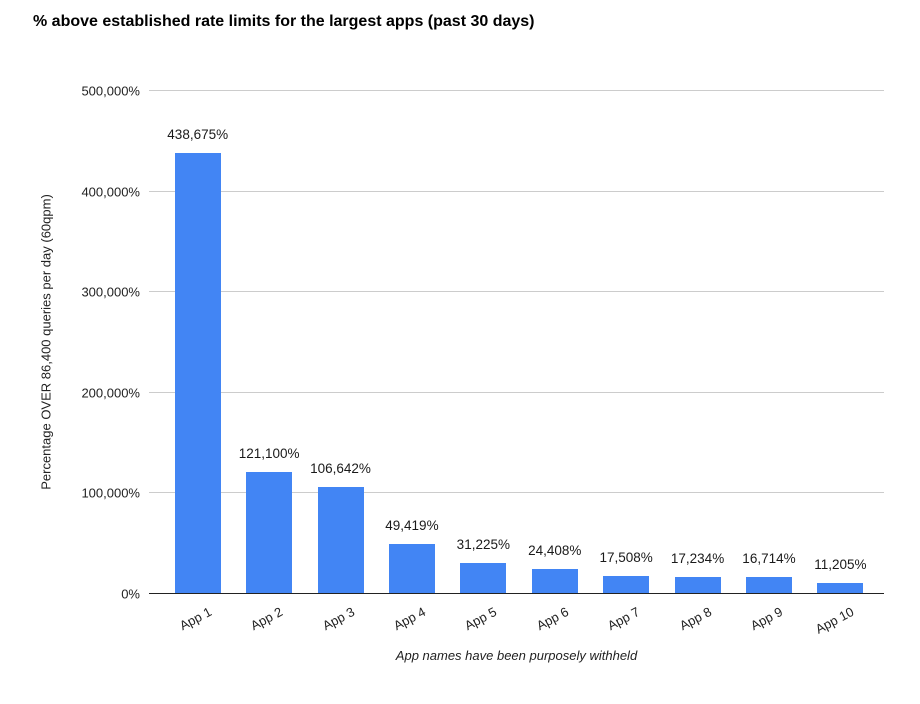 The width and height of the screenshot is (920, 704). What do you see at coordinates (768, 342) in the screenshot?
I see `bar-slot: 16,714%` at bounding box center [768, 342].